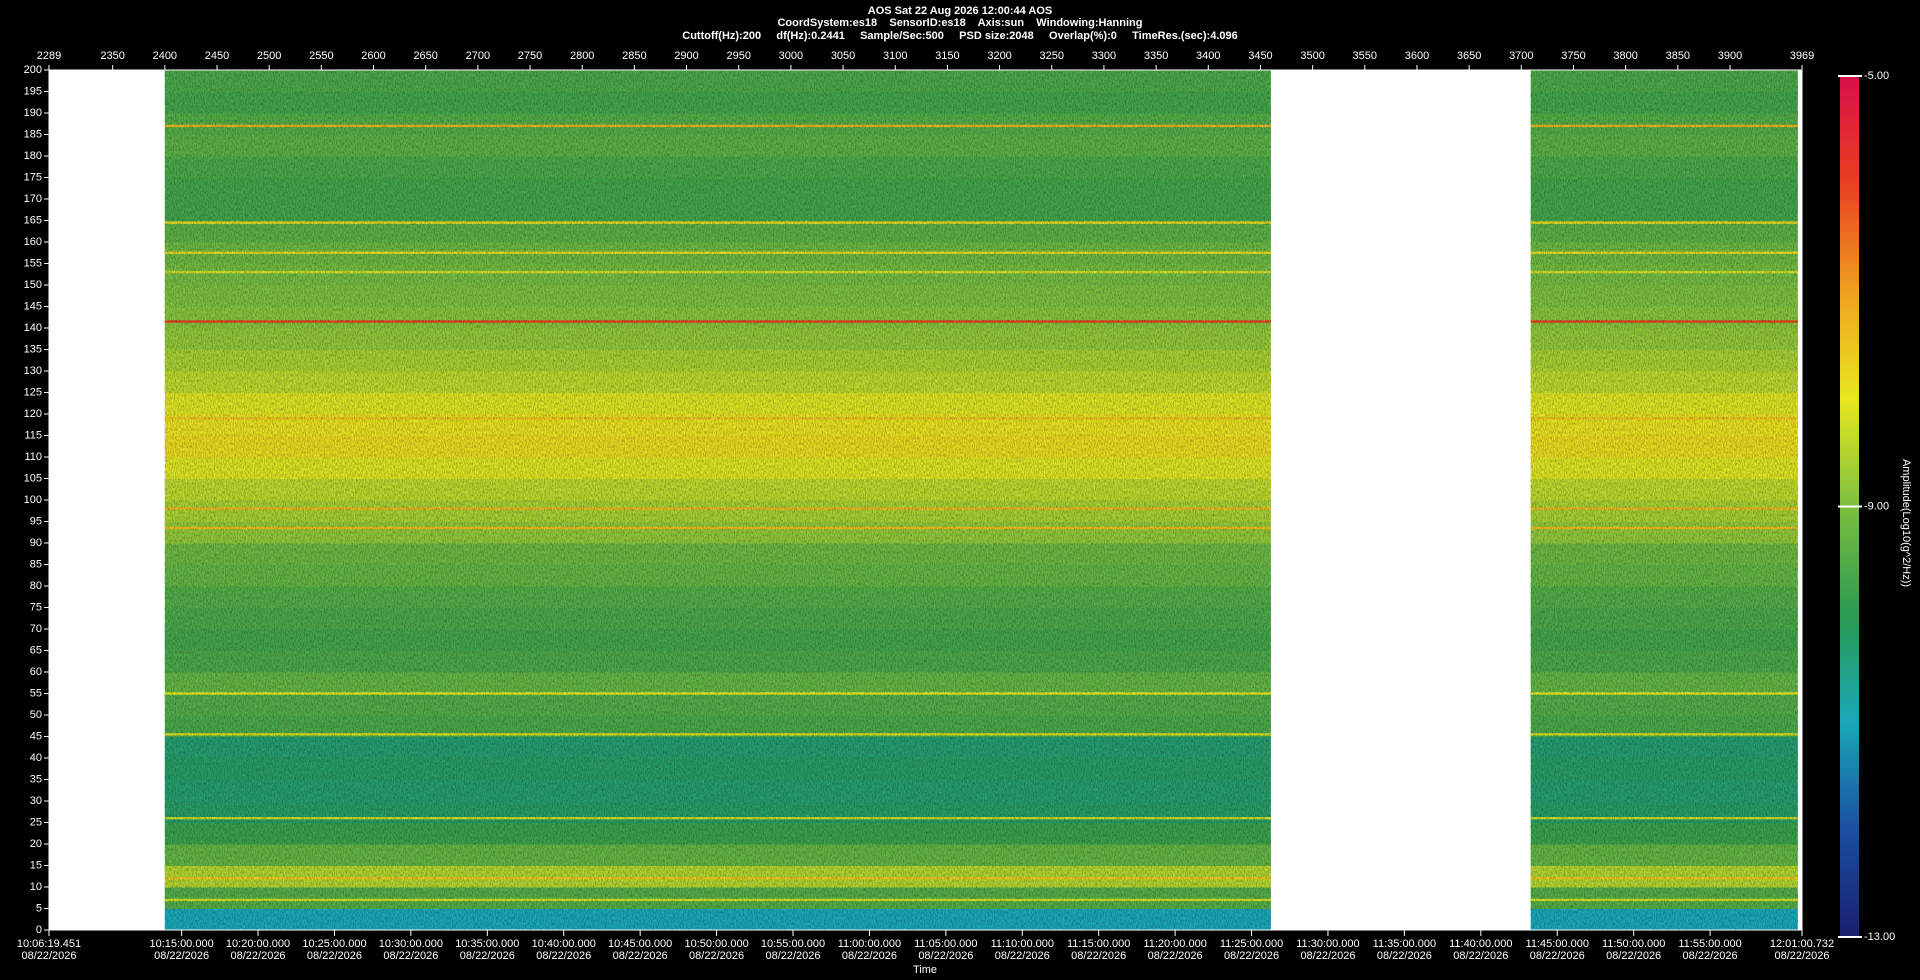  What do you see at coordinates (1251, 944) in the screenshot?
I see `time-tick-label: 11:25:00.000` at bounding box center [1251, 944].